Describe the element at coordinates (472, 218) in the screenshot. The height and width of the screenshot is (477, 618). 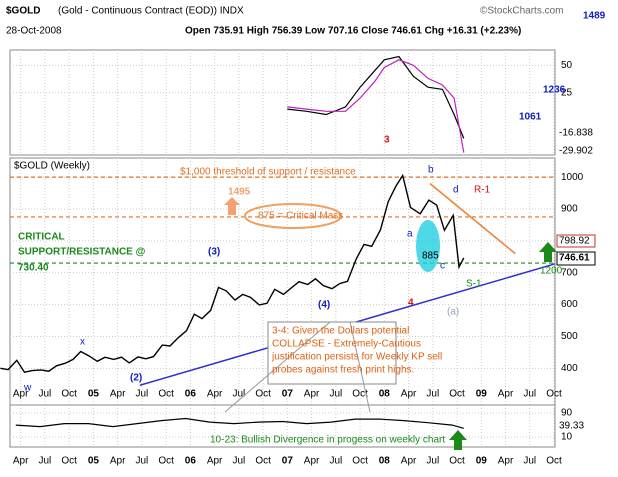
I see `trend-line` at that location.